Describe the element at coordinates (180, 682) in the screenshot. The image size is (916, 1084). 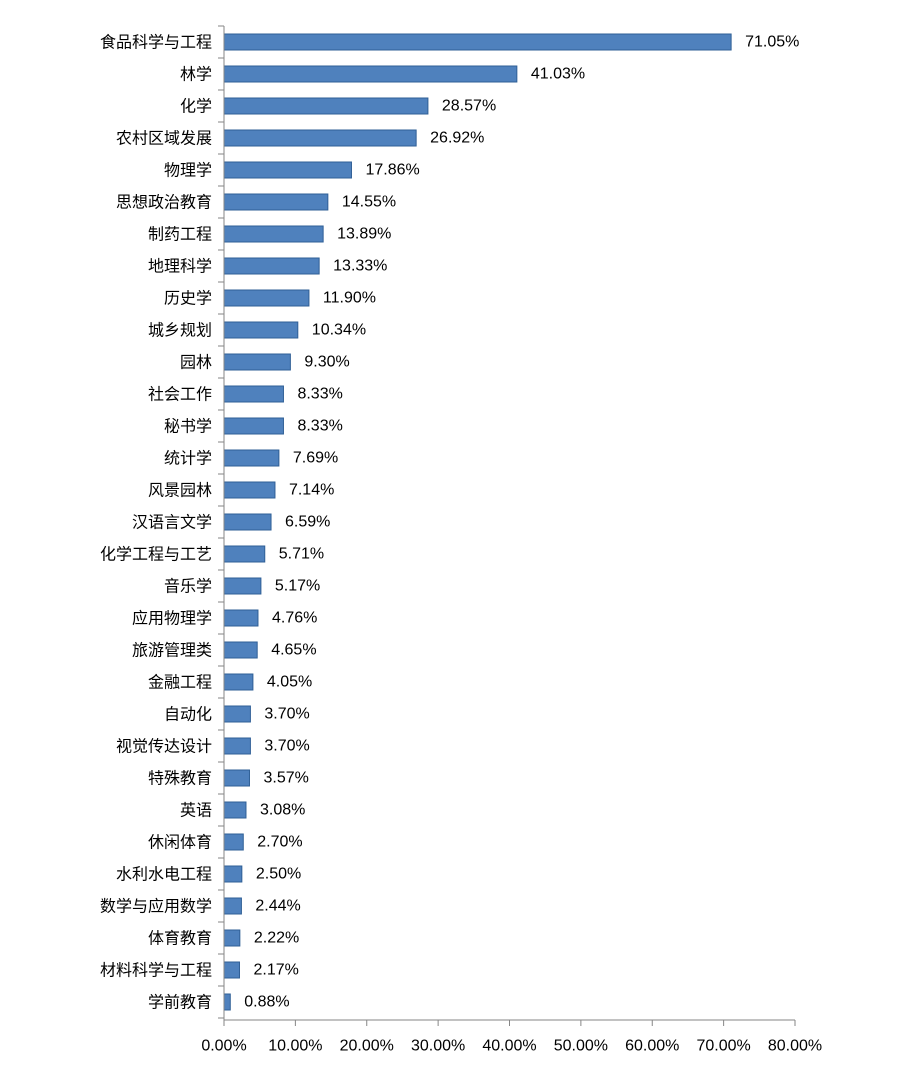
I see `category-label: 金融工程` at that location.